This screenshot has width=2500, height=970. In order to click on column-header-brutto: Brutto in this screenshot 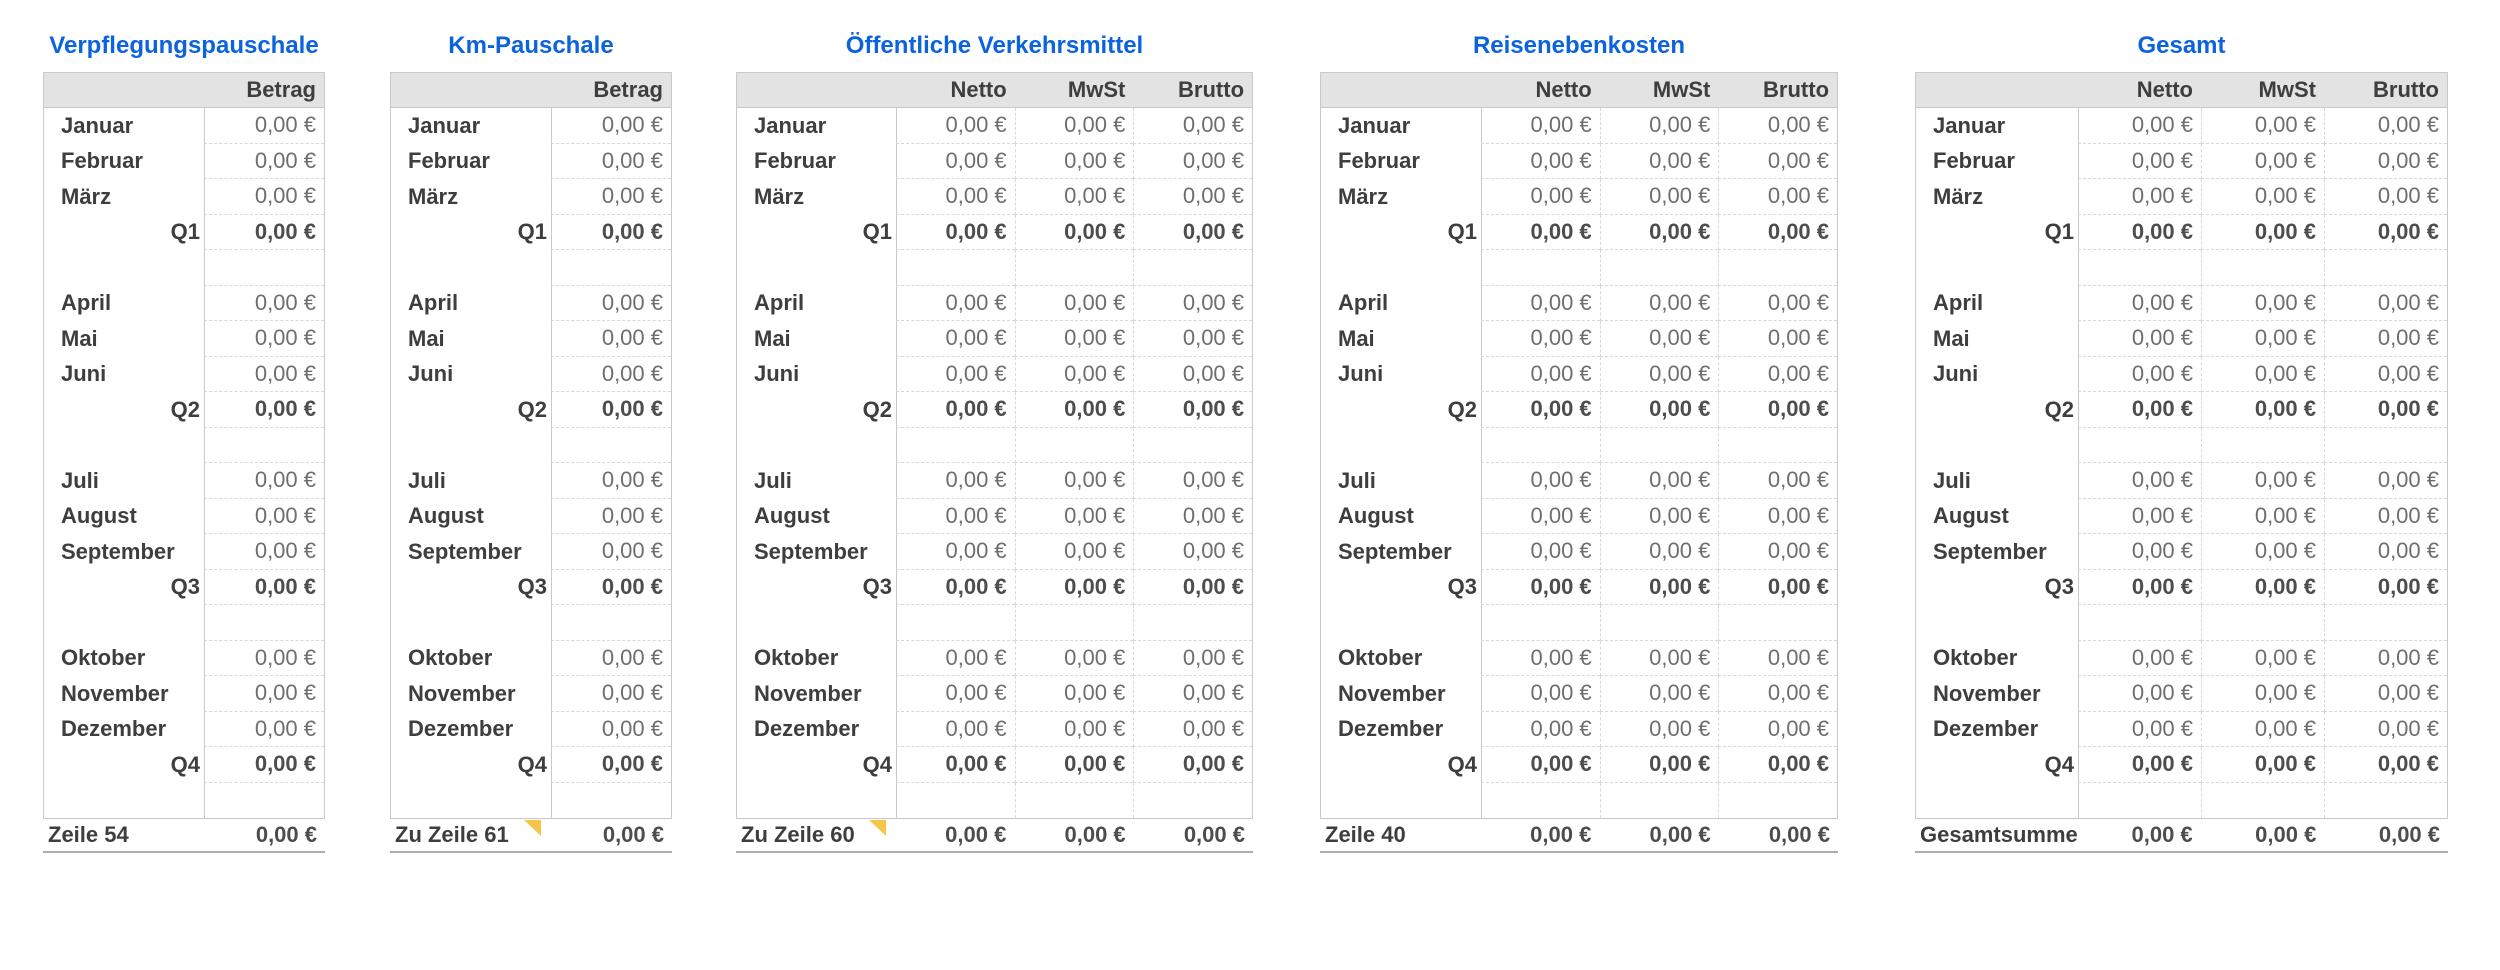, I will do `click(2406, 89)`.